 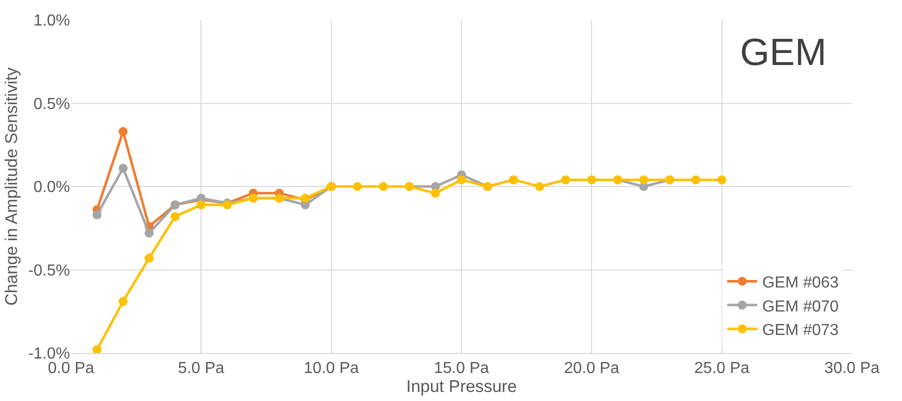 I want to click on x-tick-label: 10.0 Pa, so click(x=332, y=369).